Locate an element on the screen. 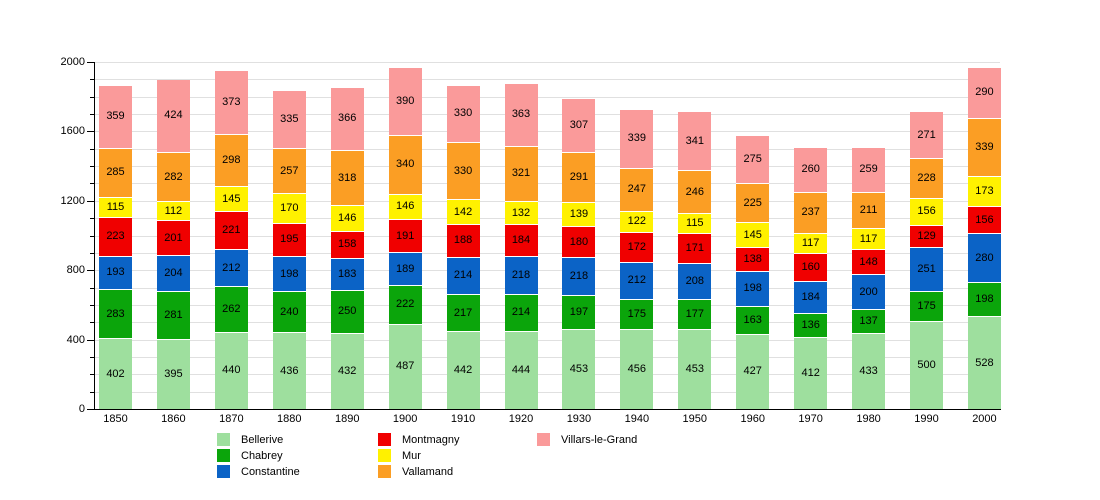 The width and height of the screenshot is (1100, 500). segment-value-label: 112 is located at coordinates (173, 210).